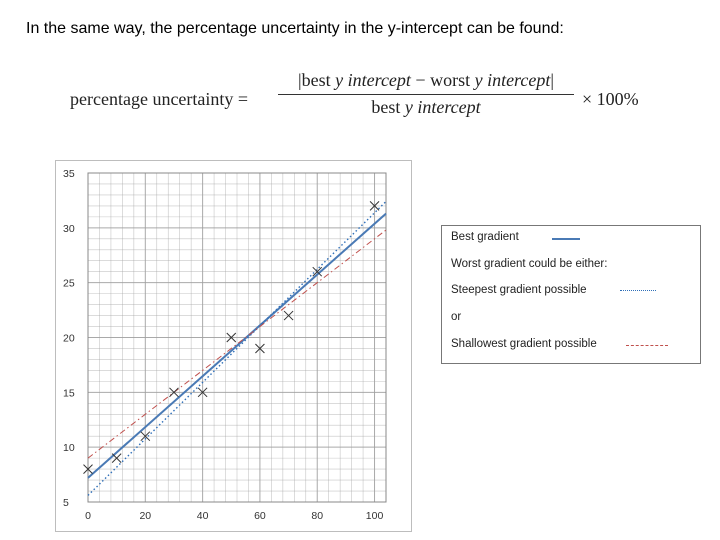 Image resolution: width=720 pixels, height=540 pixels. Describe the element at coordinates (69, 174) in the screenshot. I see `y-tick-label: 35` at that location.